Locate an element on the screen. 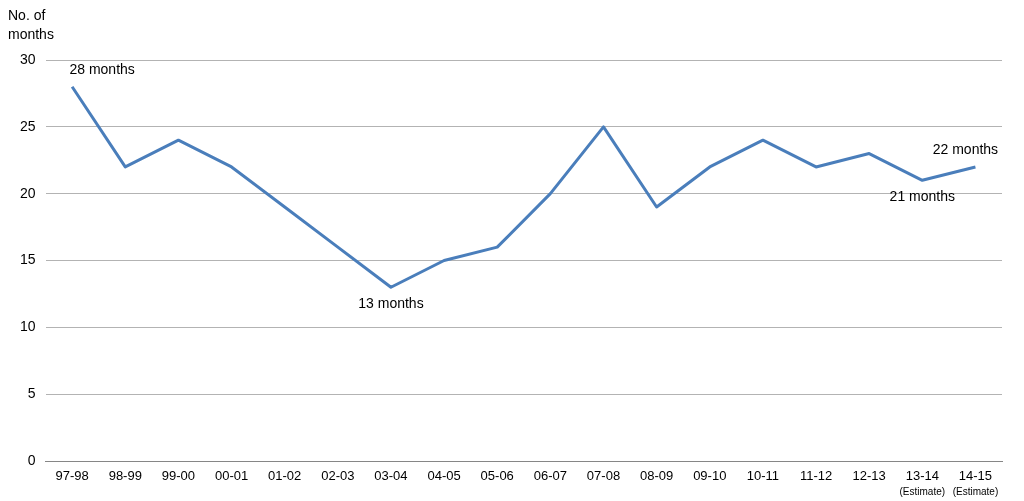  x-tick-label: 11-12 is located at coordinates (816, 476).